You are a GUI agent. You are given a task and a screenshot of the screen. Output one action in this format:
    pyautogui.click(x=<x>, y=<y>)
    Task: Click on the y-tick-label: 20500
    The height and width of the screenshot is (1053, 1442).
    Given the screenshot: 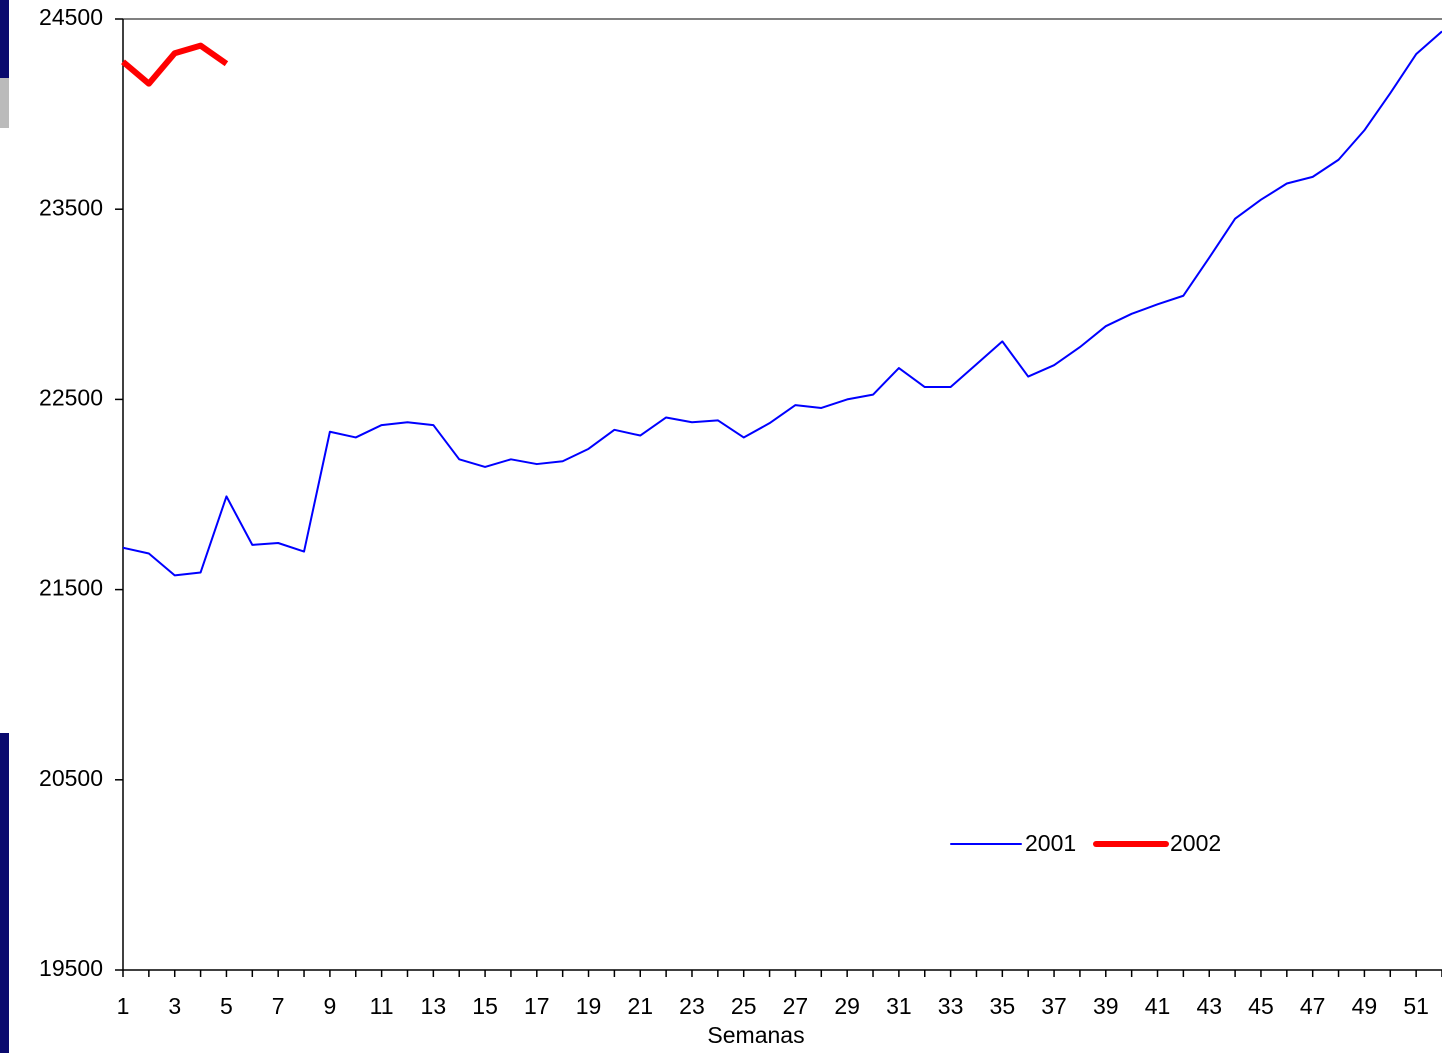 What is the action you would take?
    pyautogui.click(x=71, y=778)
    